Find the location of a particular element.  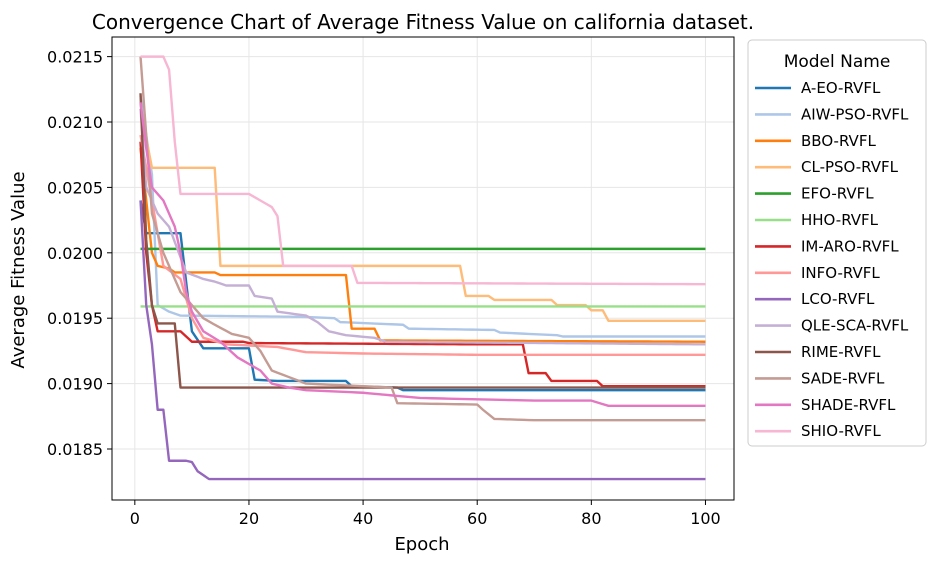

y-tick-label: 0.0210 is located at coordinates (75, 122).